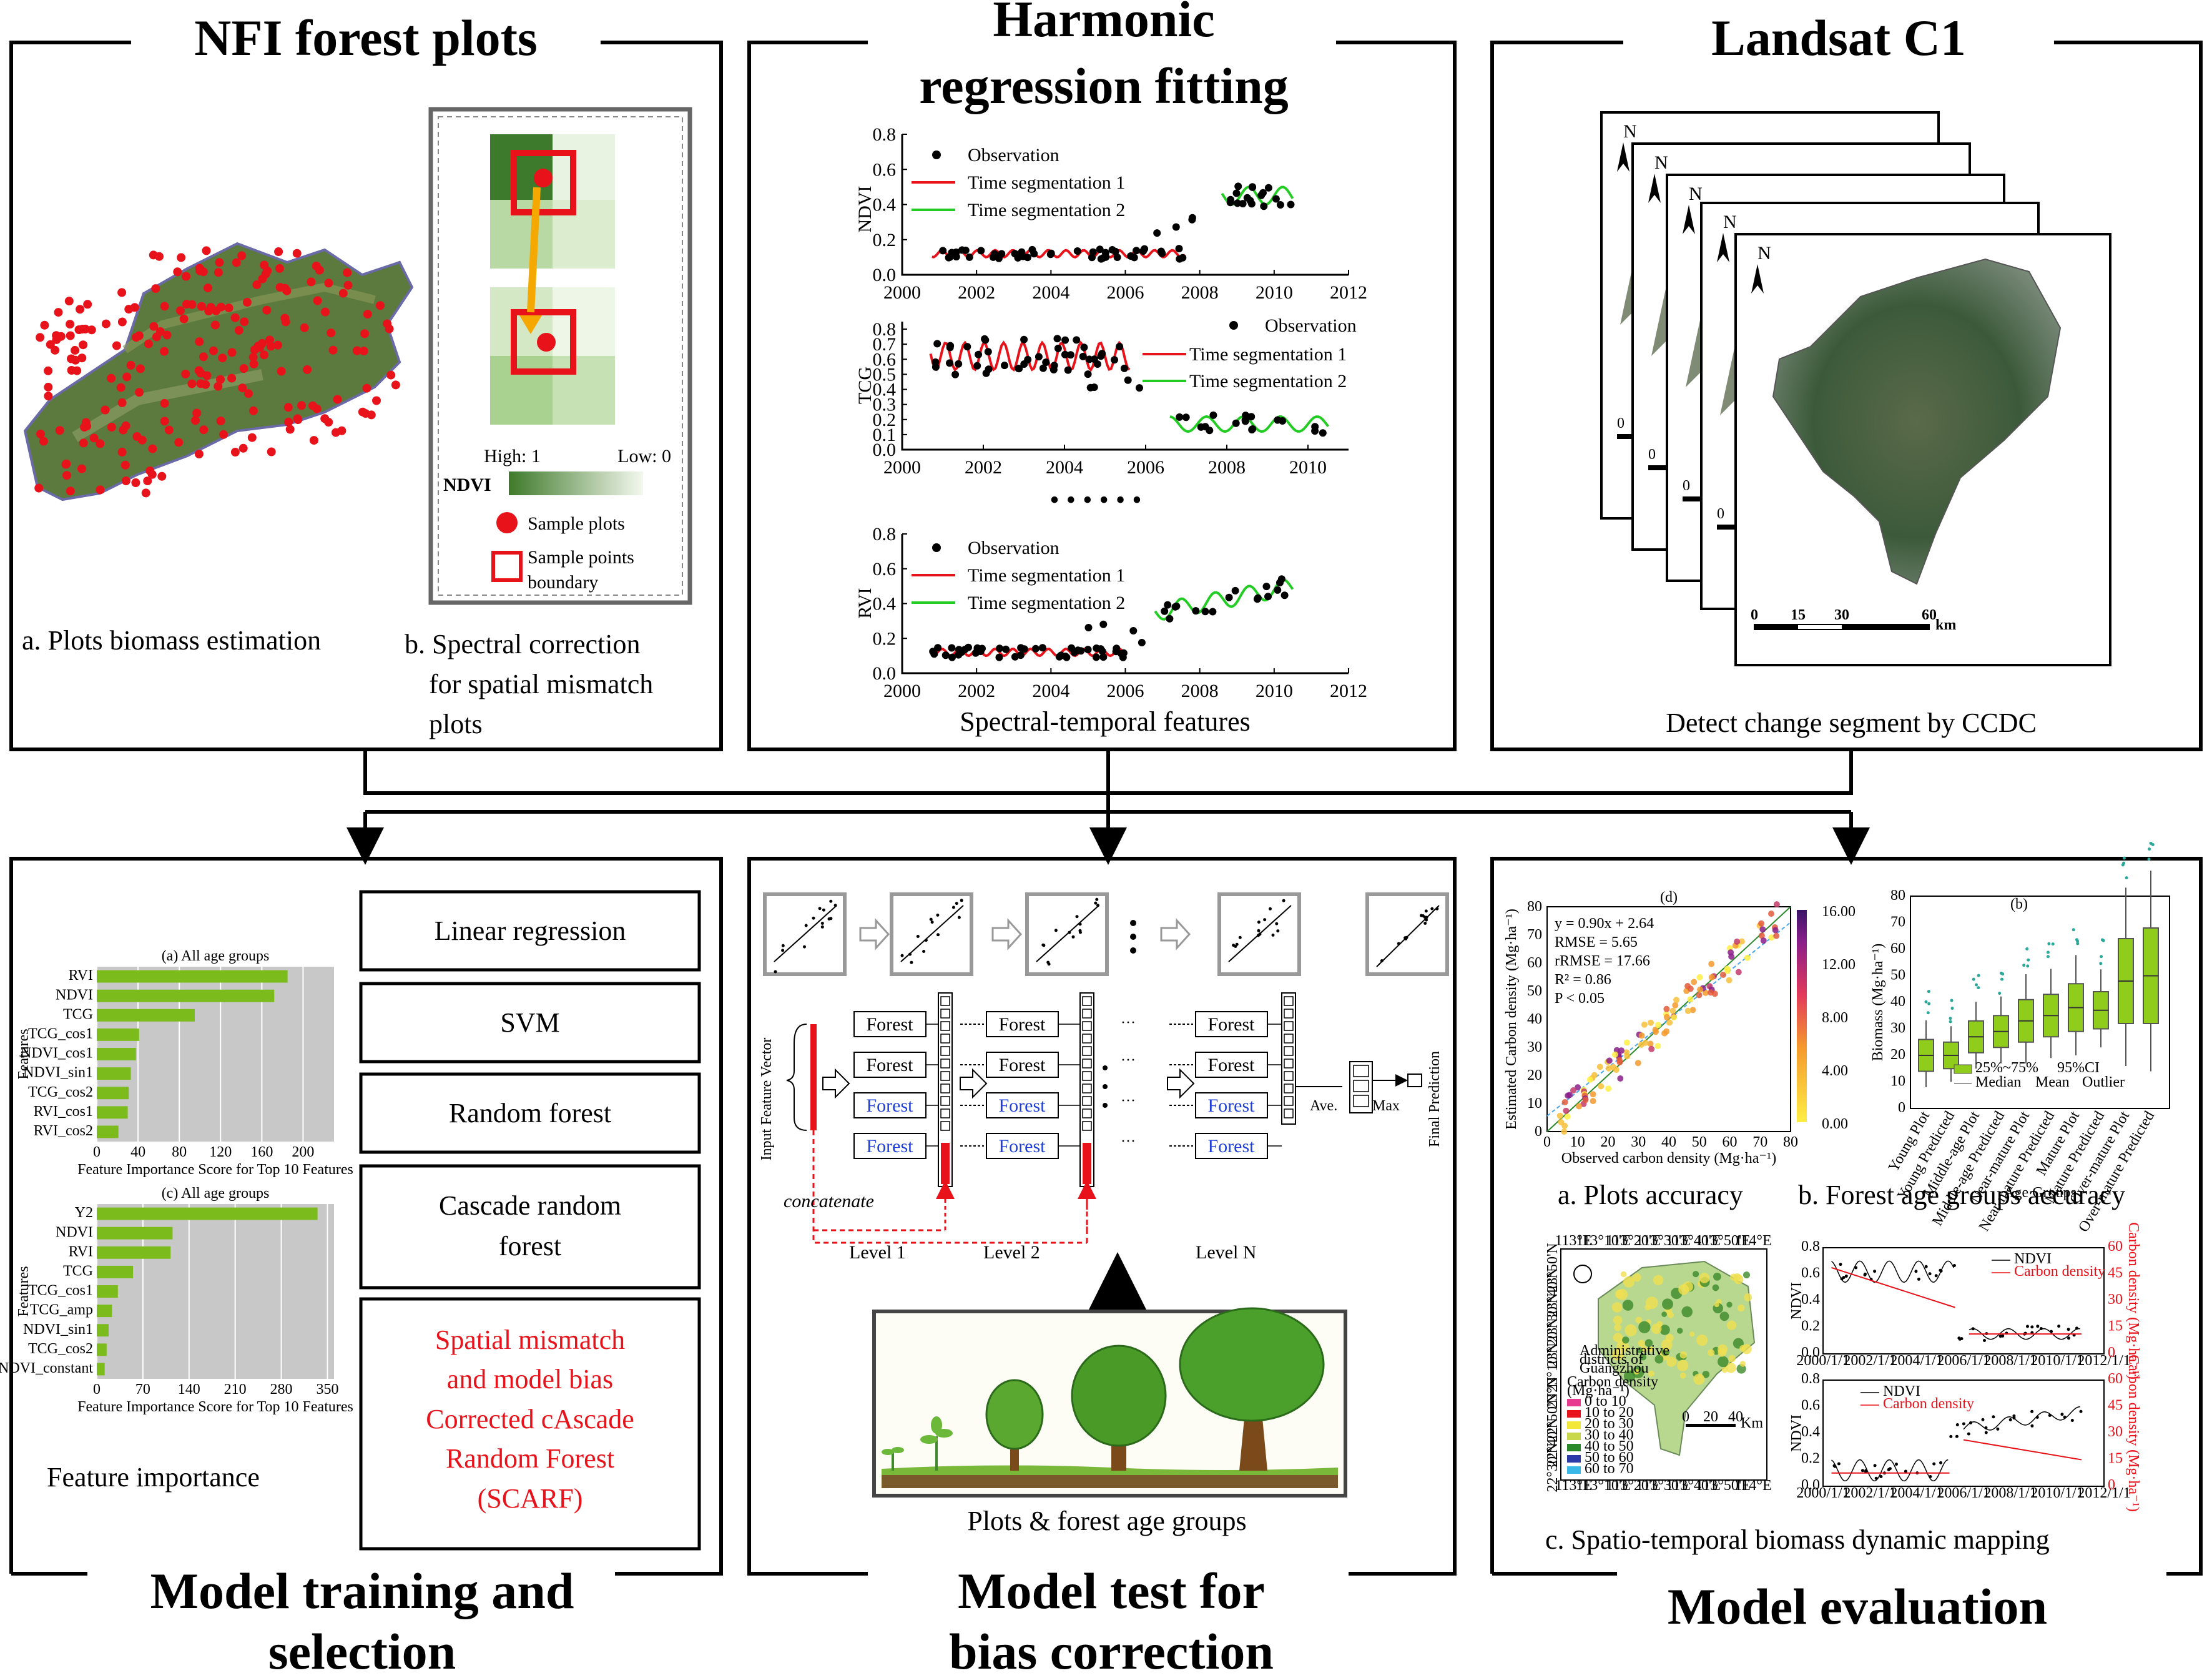  What do you see at coordinates (1689, 219) in the screenshot?
I see `north-arrow-icon` at bounding box center [1689, 219].